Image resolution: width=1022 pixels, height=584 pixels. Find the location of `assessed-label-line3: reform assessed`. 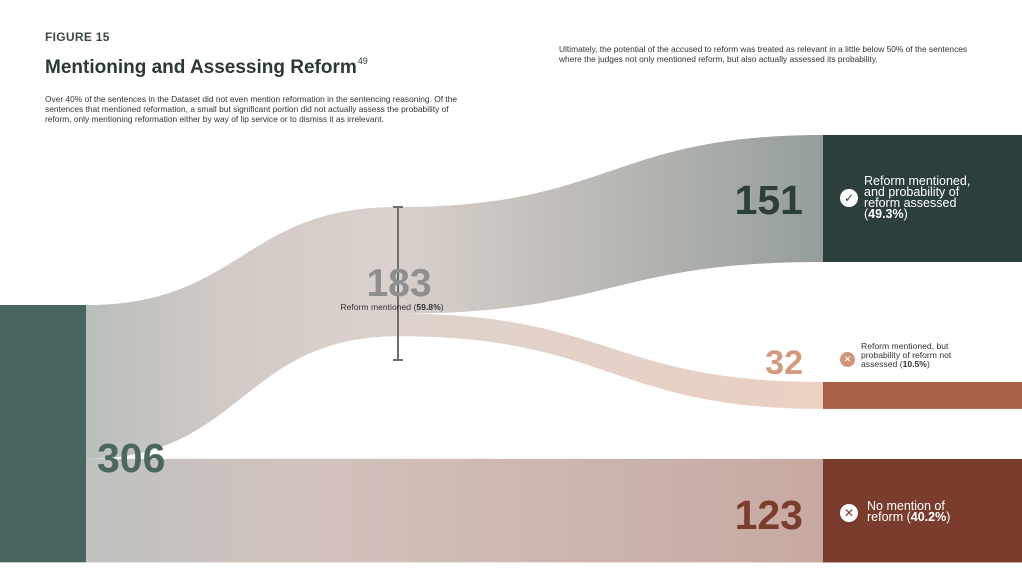

assessed-label-line3: reform assessed is located at coordinates (910, 203).